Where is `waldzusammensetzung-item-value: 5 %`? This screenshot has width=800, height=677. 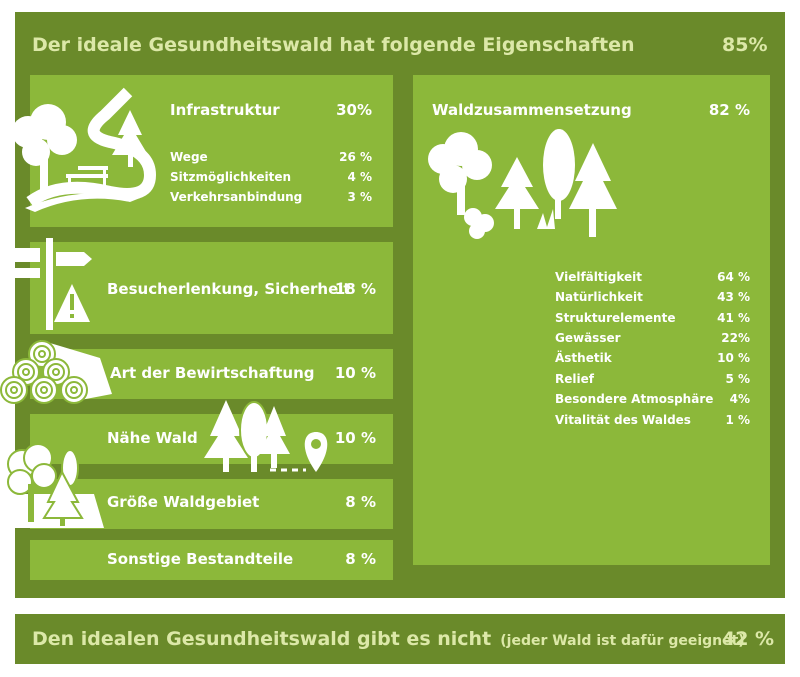
waldzusammensetzung-item-value: 5 % is located at coordinates (737, 379).